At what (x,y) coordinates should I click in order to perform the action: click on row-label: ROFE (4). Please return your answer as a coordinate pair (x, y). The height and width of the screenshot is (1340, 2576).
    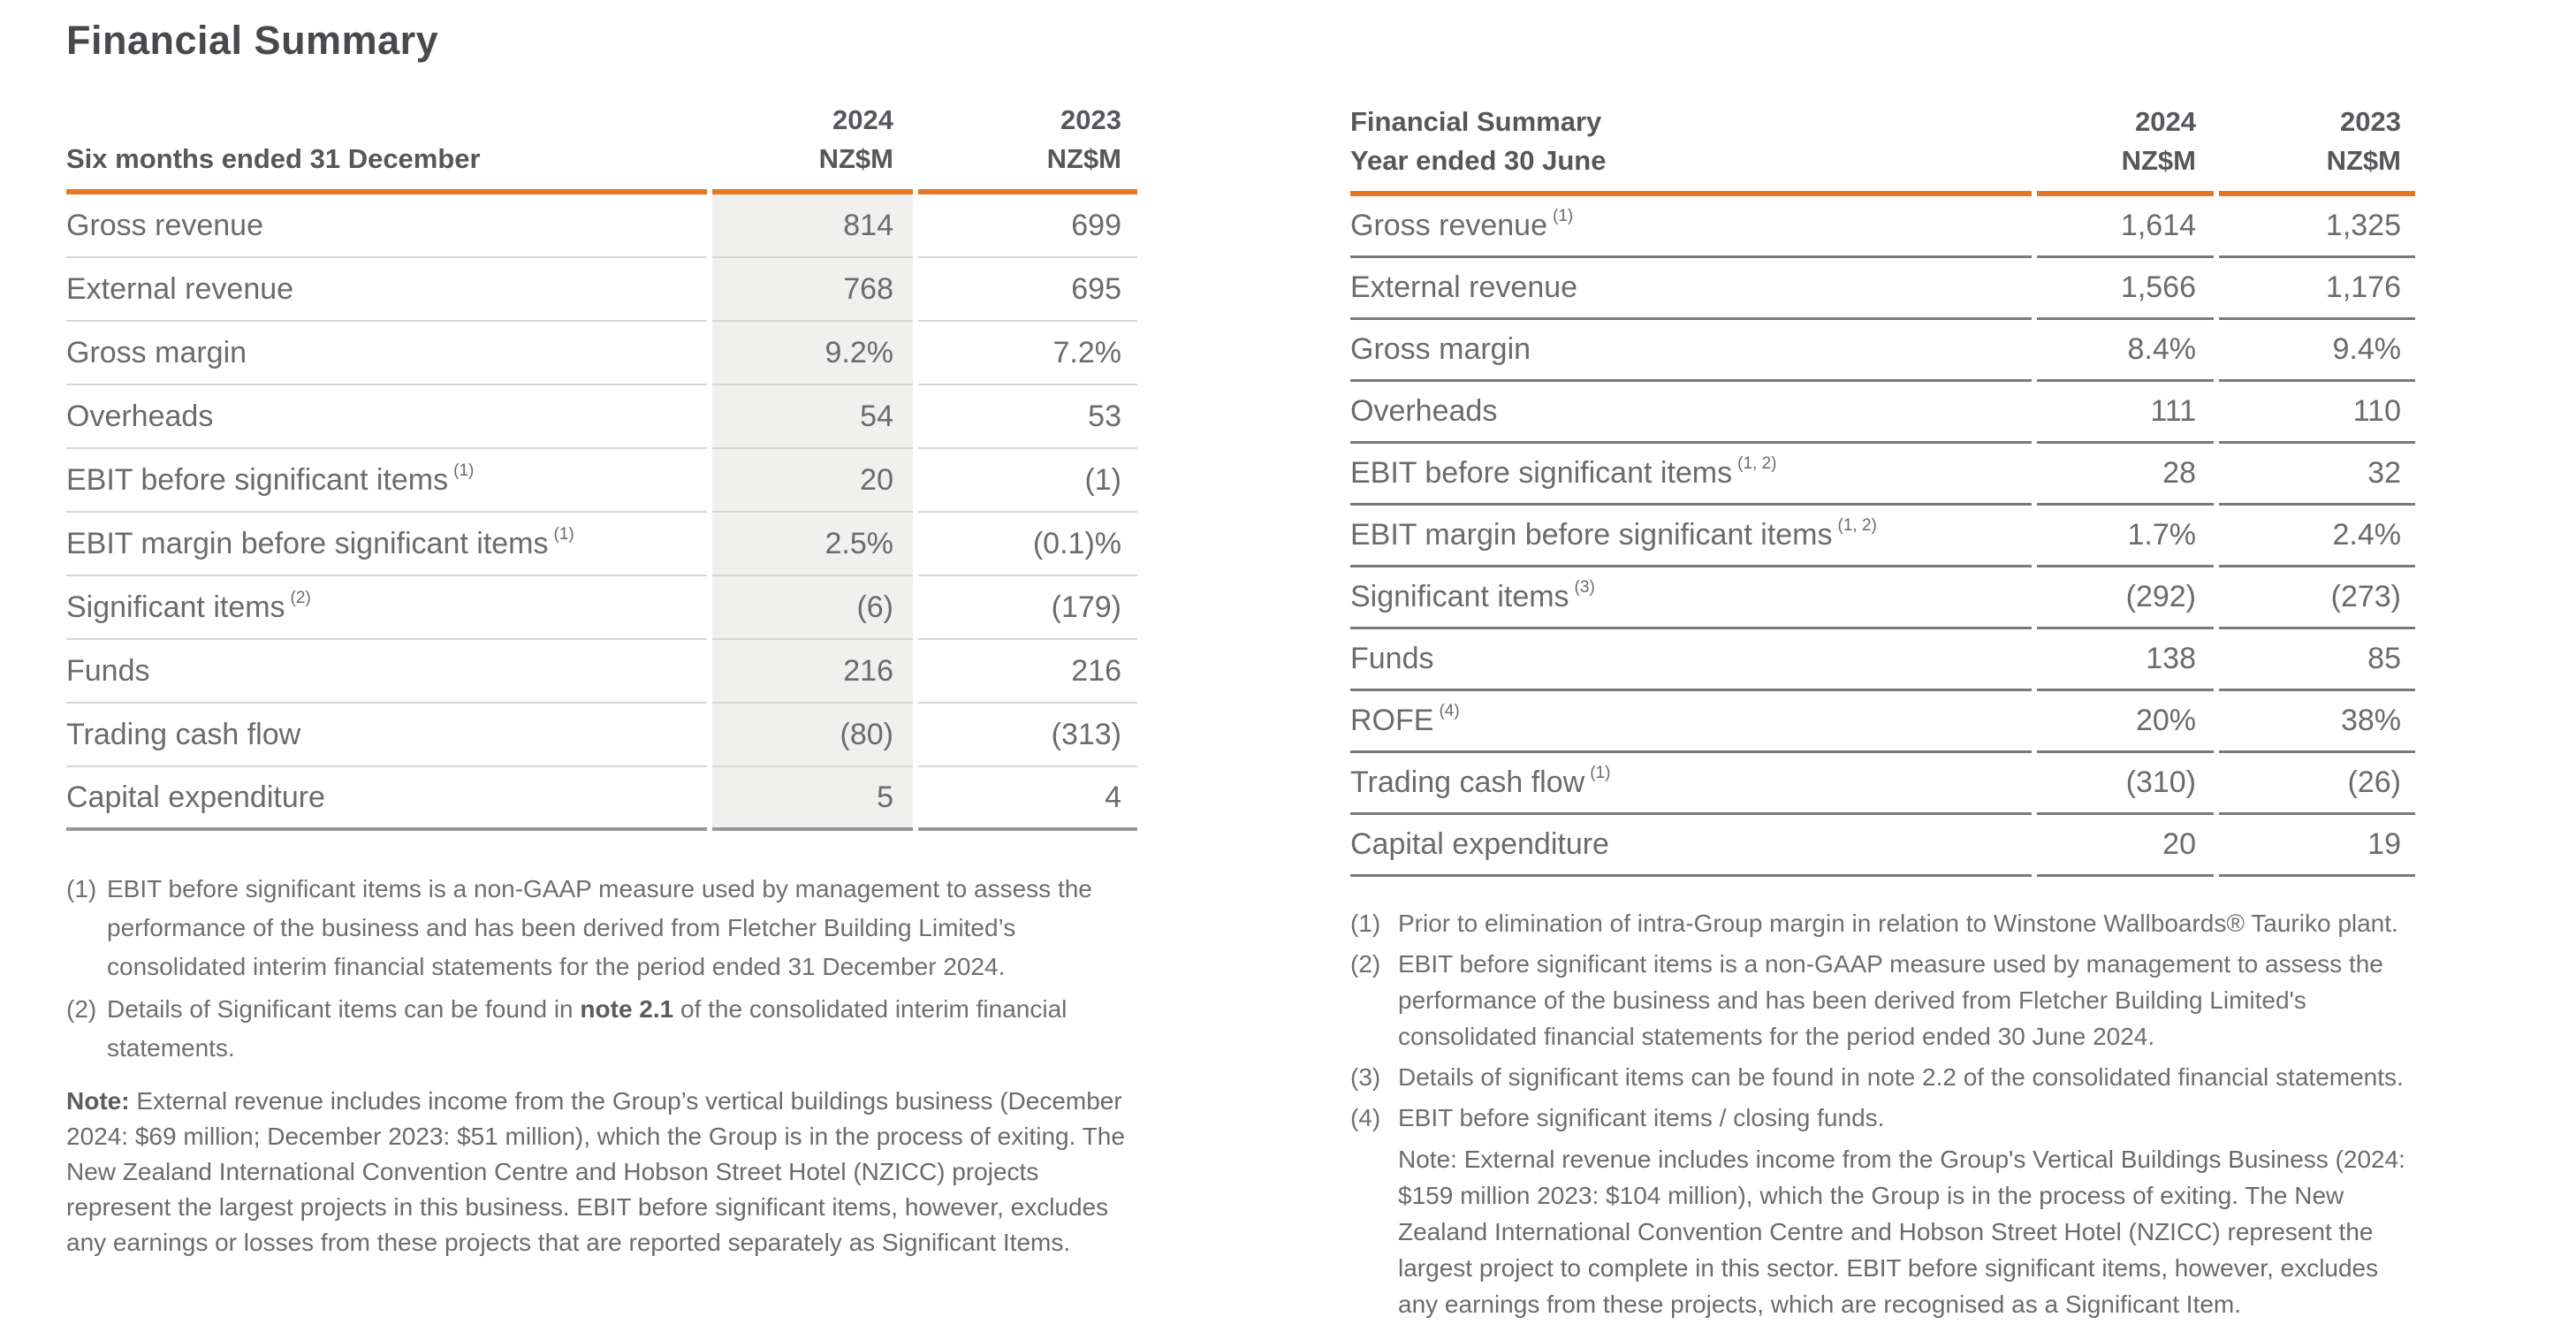
    Looking at the image, I should click on (1691, 722).